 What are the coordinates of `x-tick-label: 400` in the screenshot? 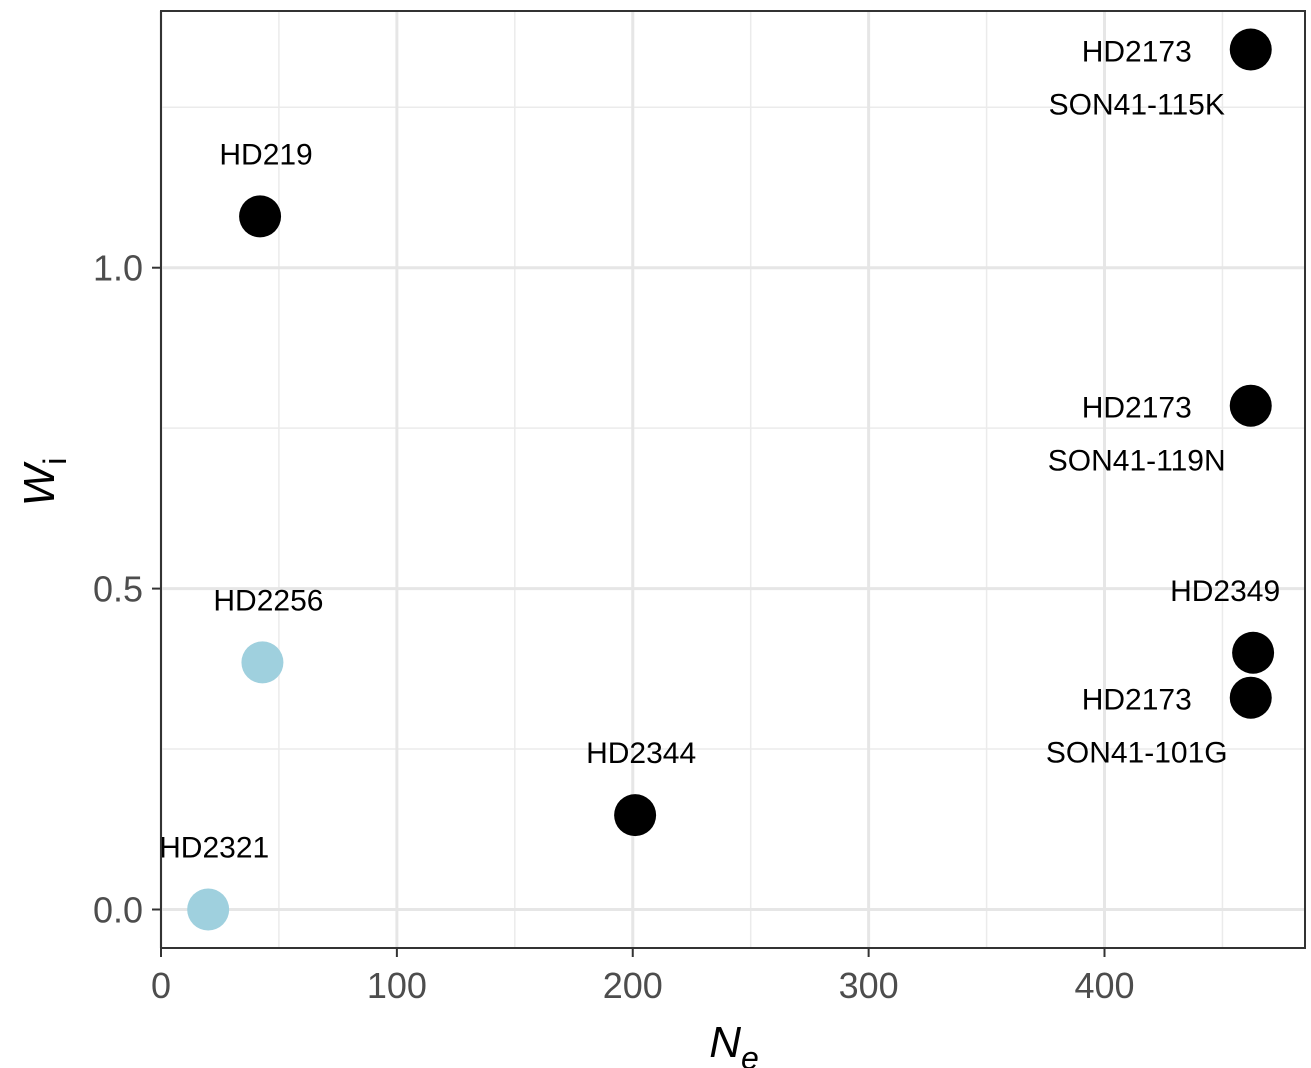 It's located at (1104, 985).